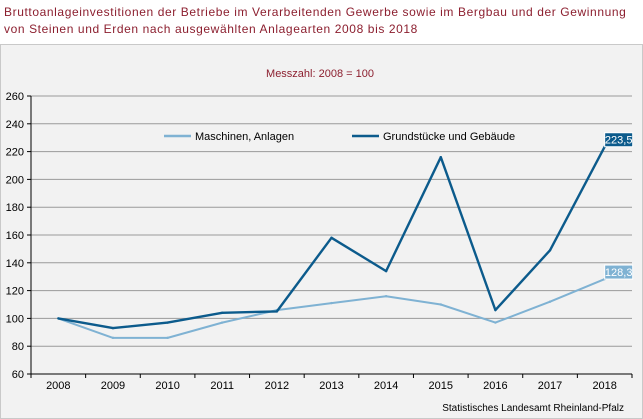  What do you see at coordinates (331, 386) in the screenshot?
I see `x-tick-label: 2013` at bounding box center [331, 386].